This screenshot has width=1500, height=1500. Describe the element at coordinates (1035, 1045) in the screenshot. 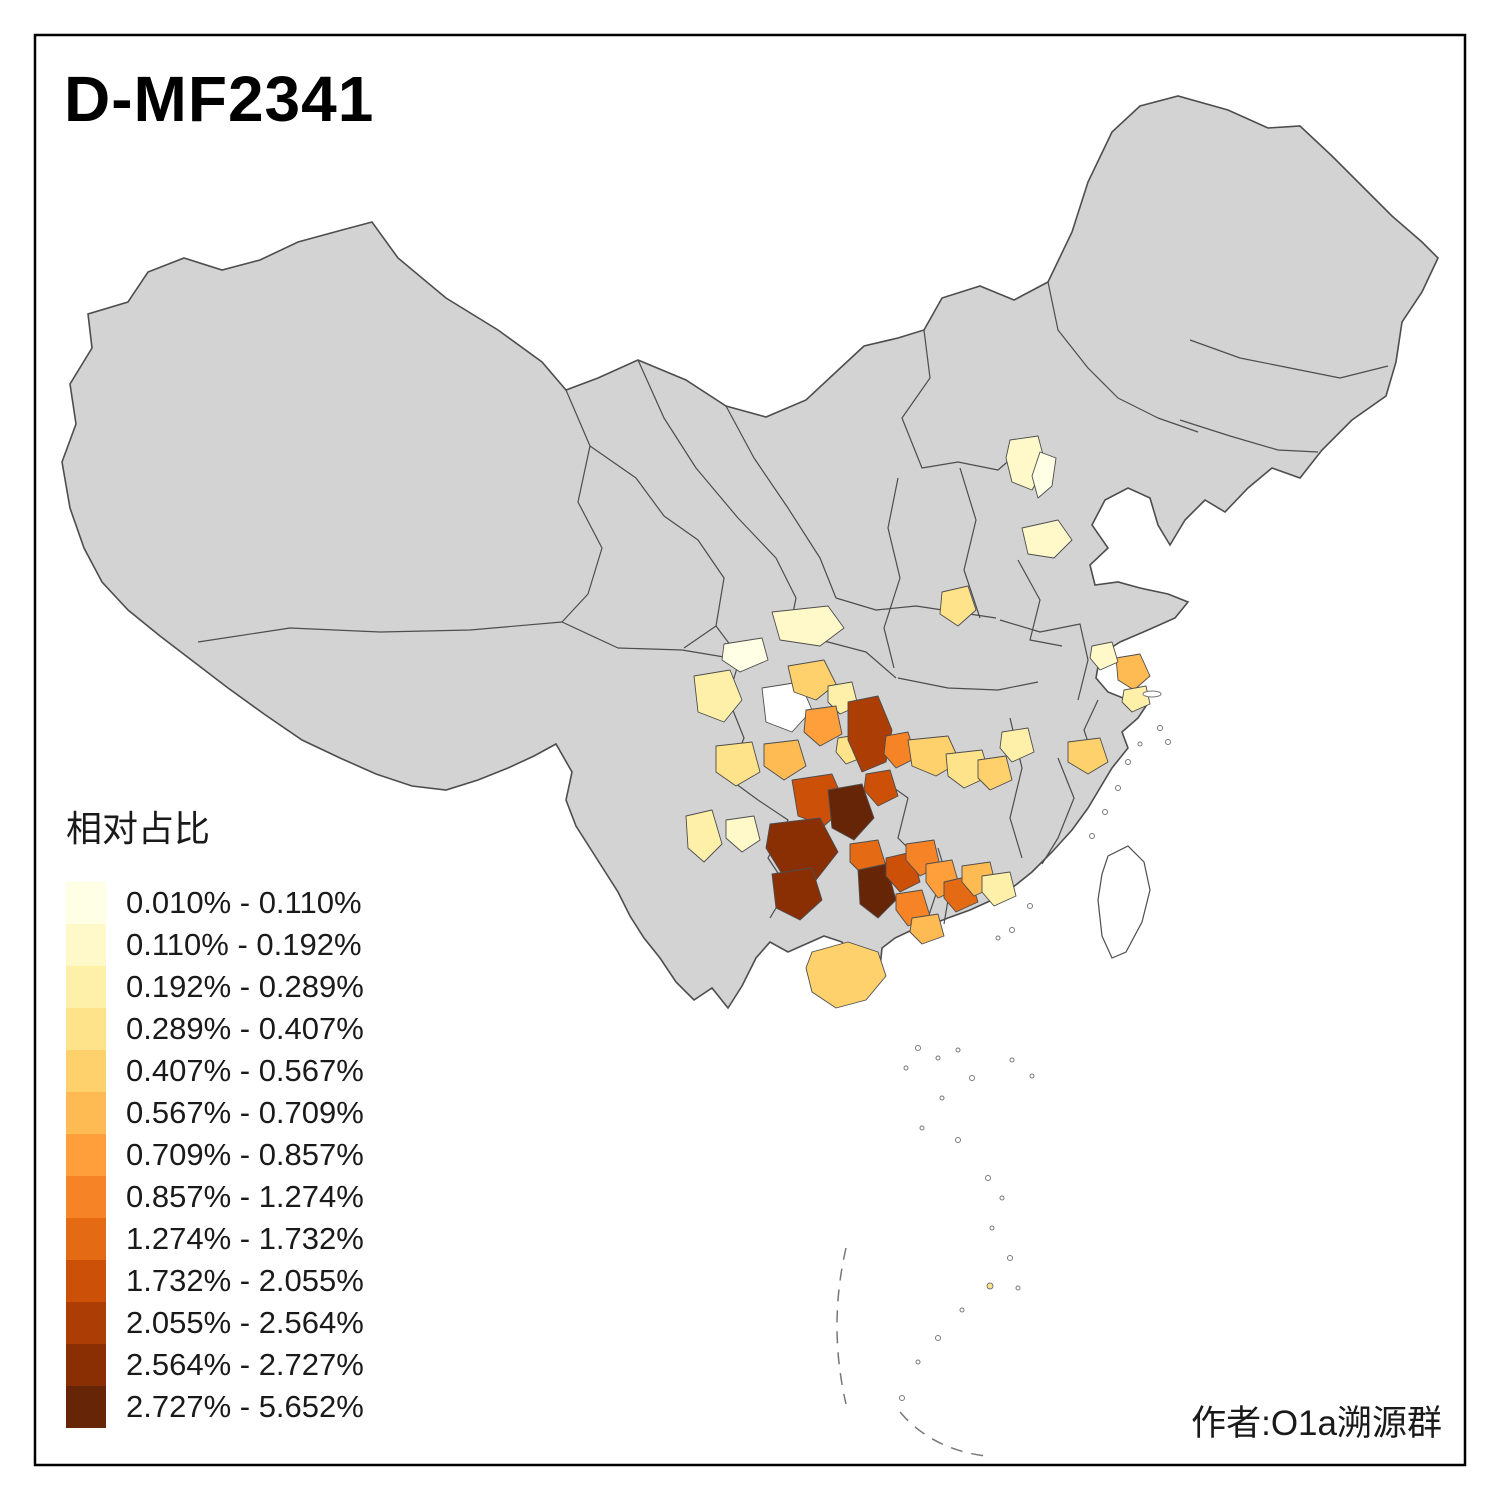

I see `small-islands` at that location.